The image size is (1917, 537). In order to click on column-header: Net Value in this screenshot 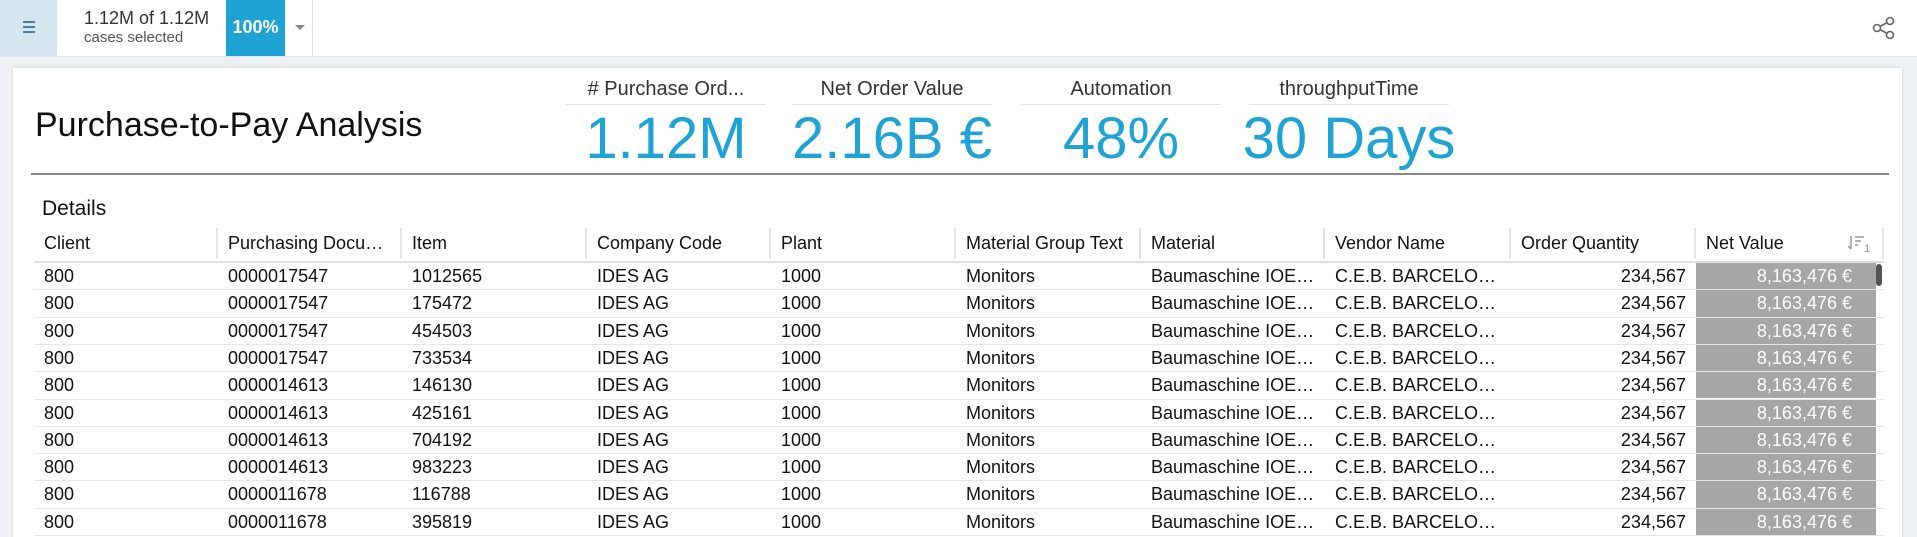, I will do `click(1790, 243)`.